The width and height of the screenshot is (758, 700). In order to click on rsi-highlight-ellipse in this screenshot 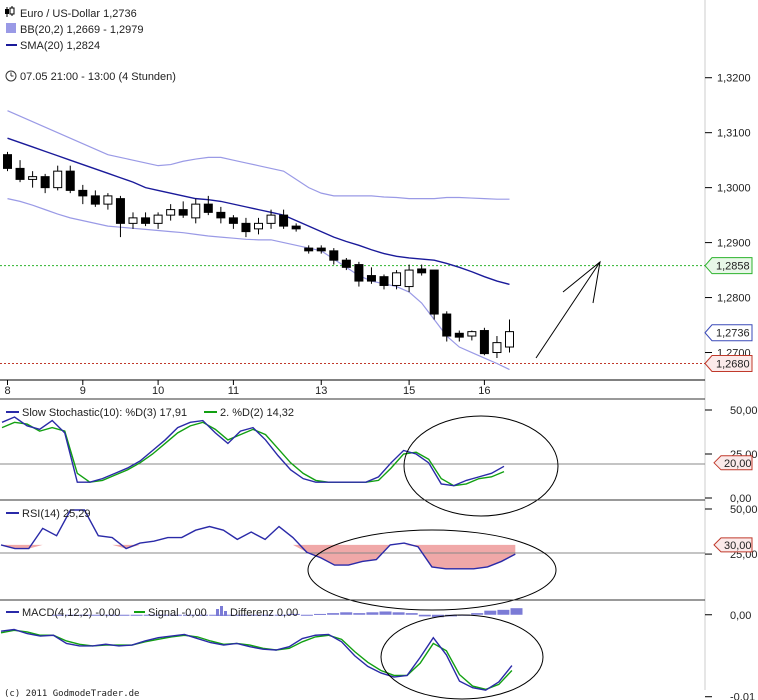, I will do `click(432, 570)`.